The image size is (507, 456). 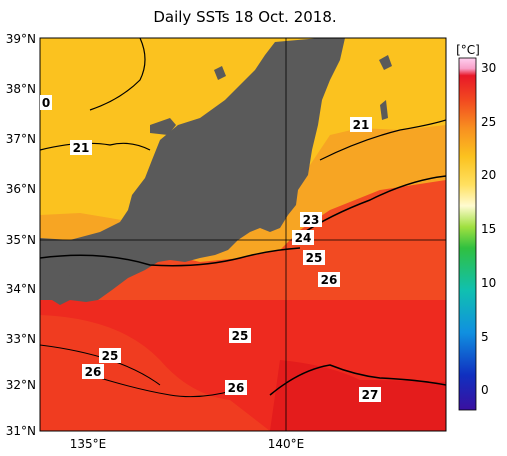 I want to click on colorbar-tick: 20, so click(x=488, y=175).